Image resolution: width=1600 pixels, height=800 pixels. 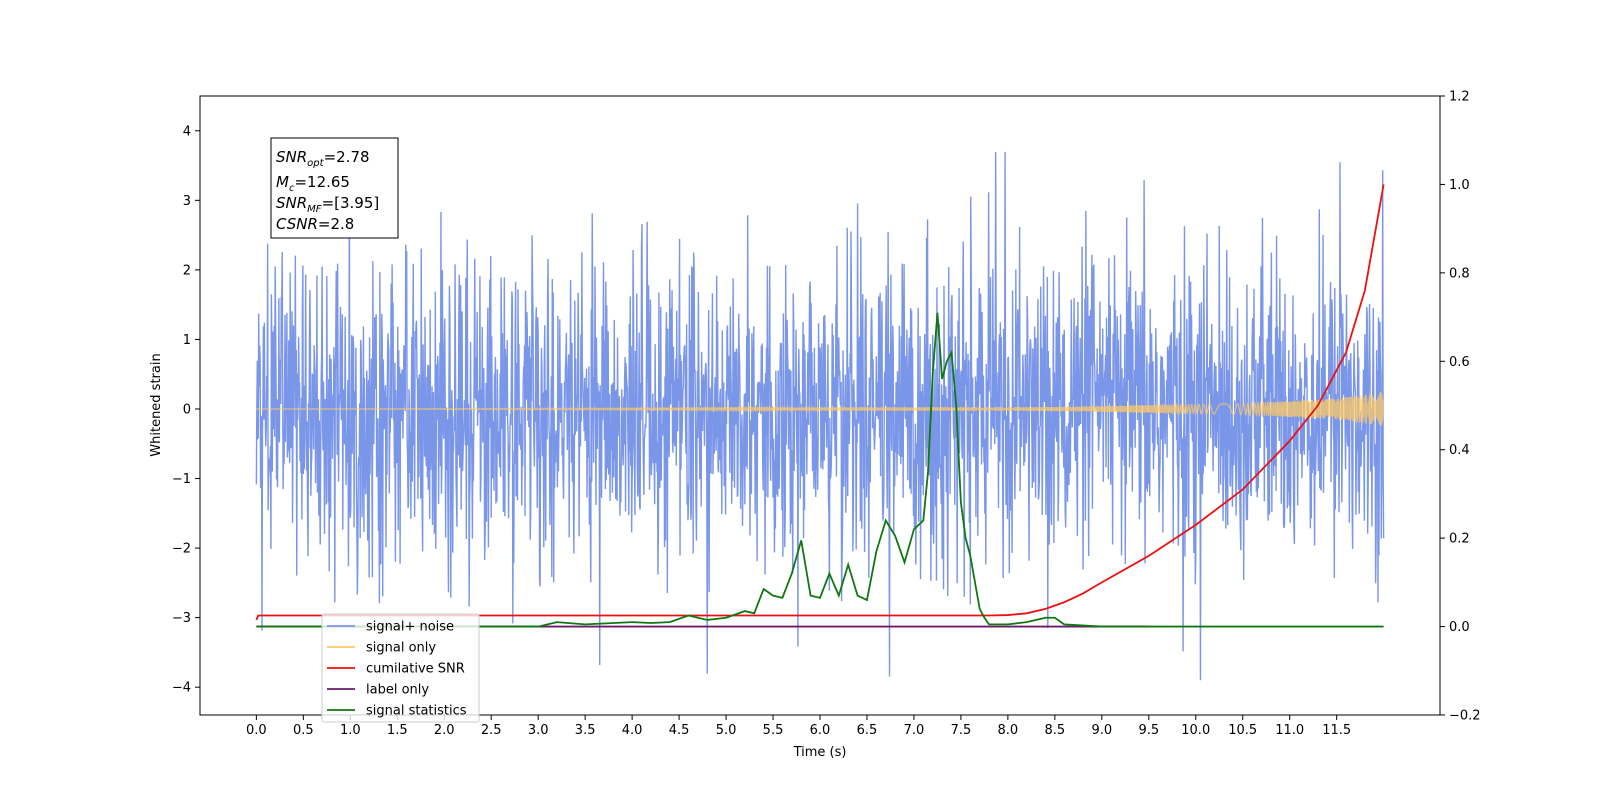 I want to click on y2-tick-label: 0.6, so click(x=1459, y=362).